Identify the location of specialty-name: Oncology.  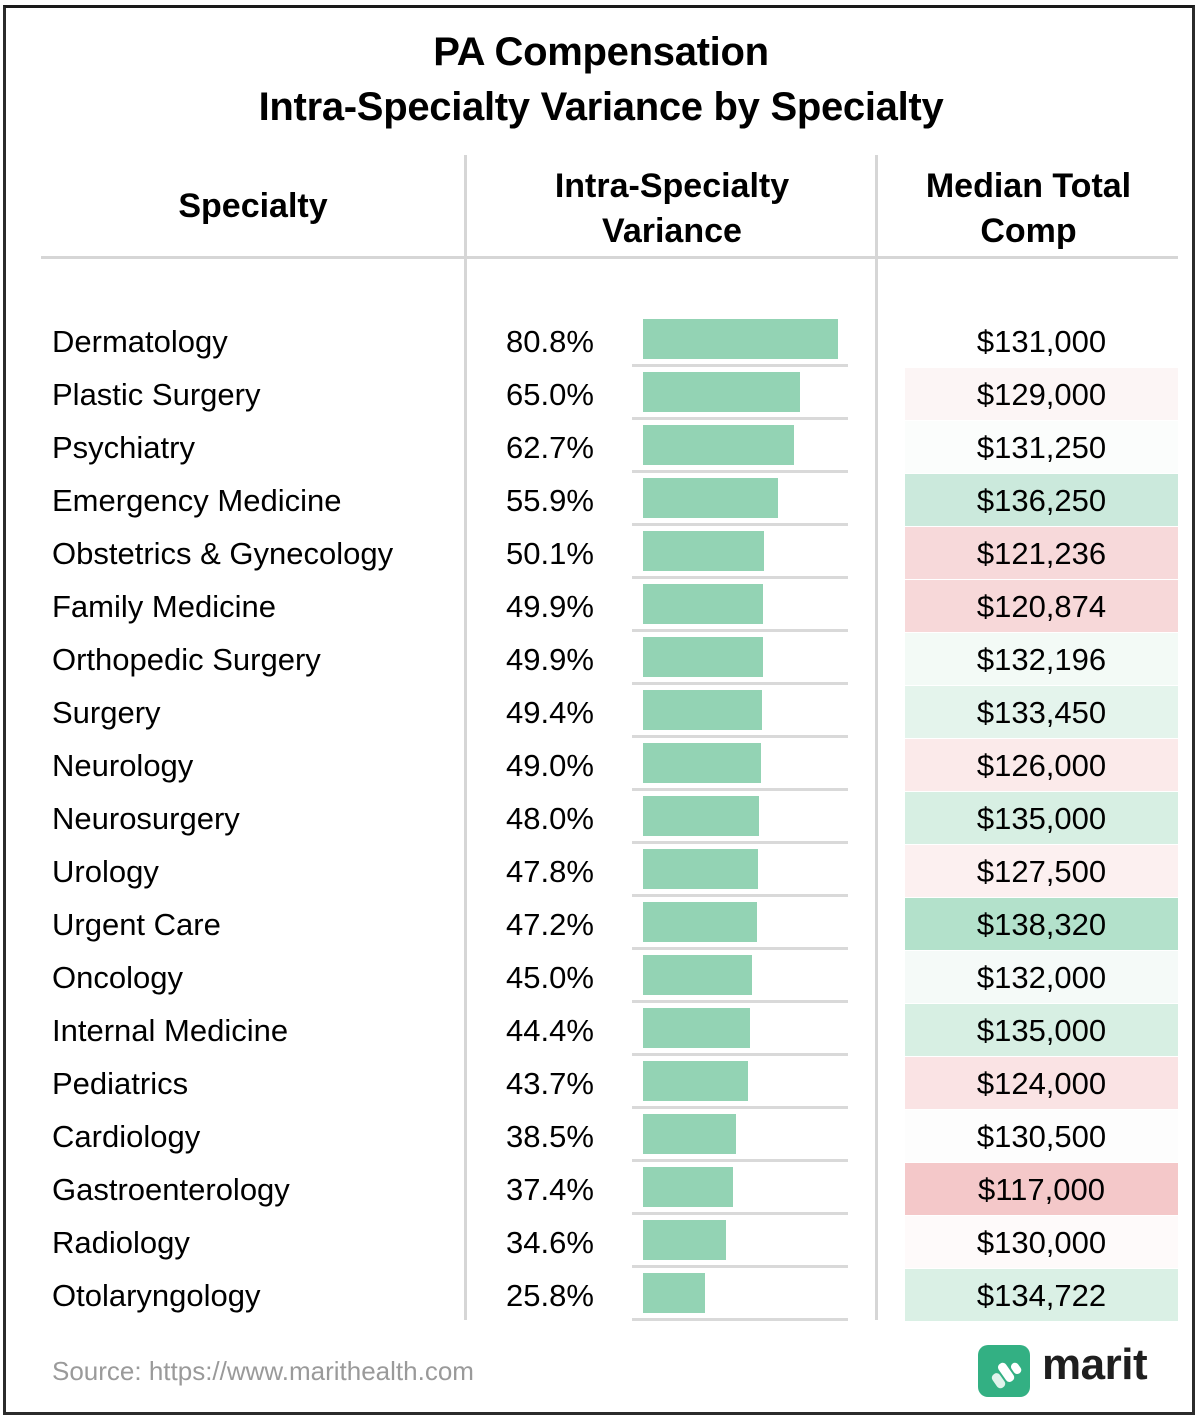
(117, 977).